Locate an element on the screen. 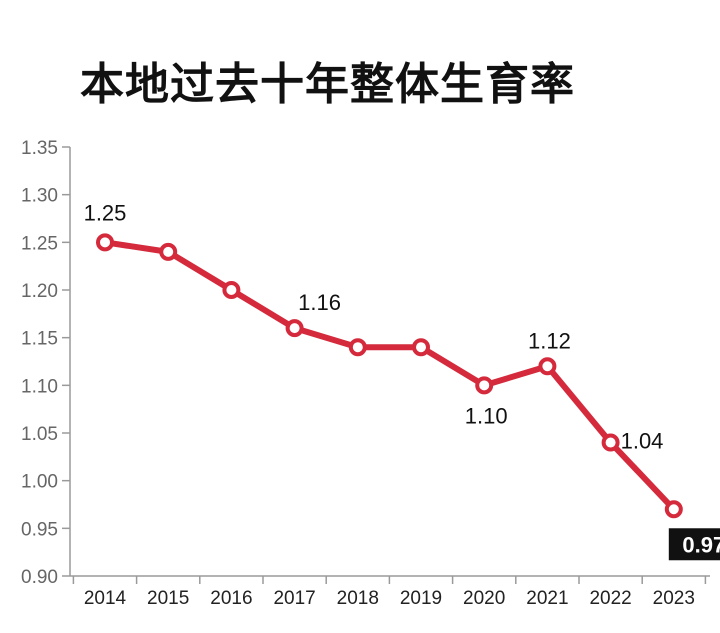  y-tick-label: 1.30 is located at coordinates (39, 196).